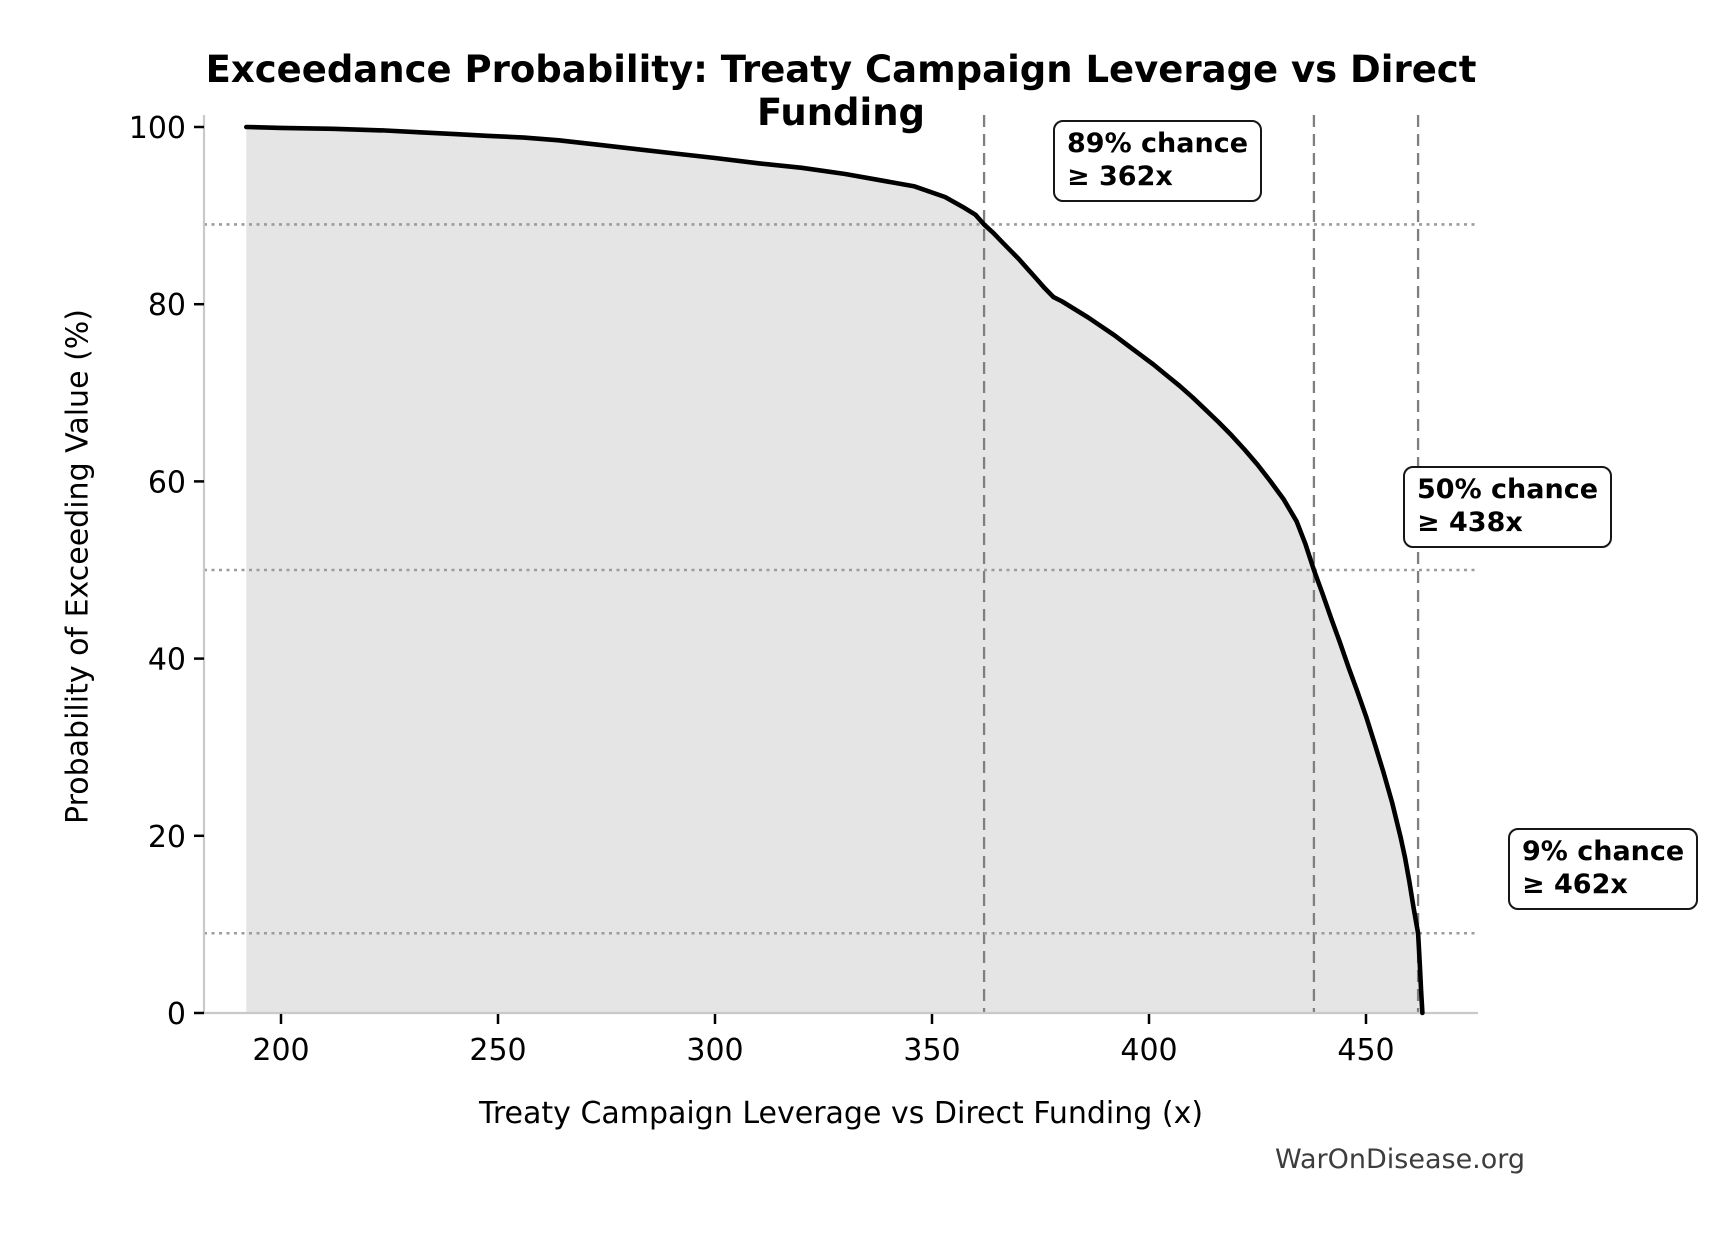 This screenshot has width=1734, height=1234. I want to click on annotation-9-chance: 9% chance ≥ 462x, so click(1603, 869).